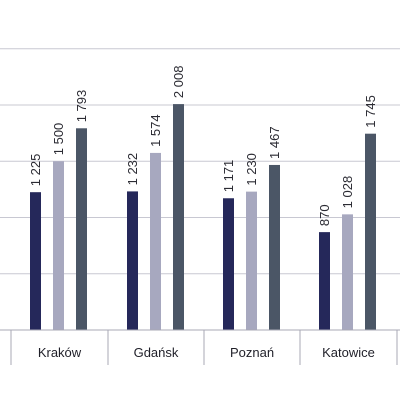  I want to click on bar-Kraków-2, so click(58, 245).